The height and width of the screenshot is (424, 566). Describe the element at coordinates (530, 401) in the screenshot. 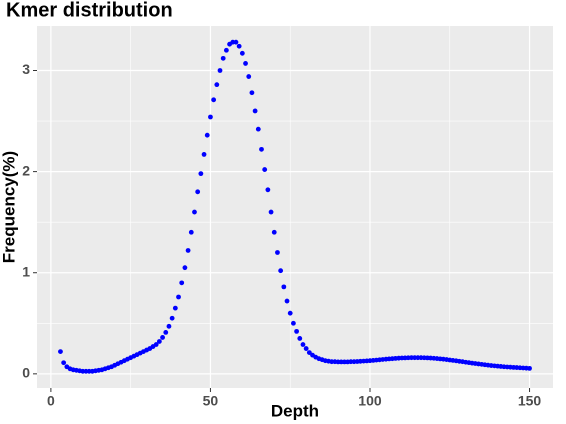

I see `x-tick-label: 150` at that location.